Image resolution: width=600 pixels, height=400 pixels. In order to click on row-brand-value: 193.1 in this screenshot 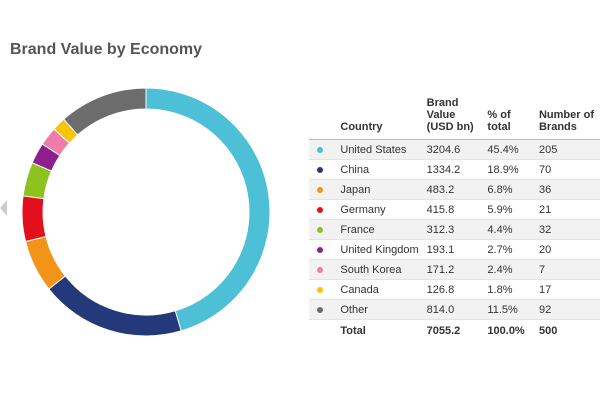, I will do `click(453, 249)`.